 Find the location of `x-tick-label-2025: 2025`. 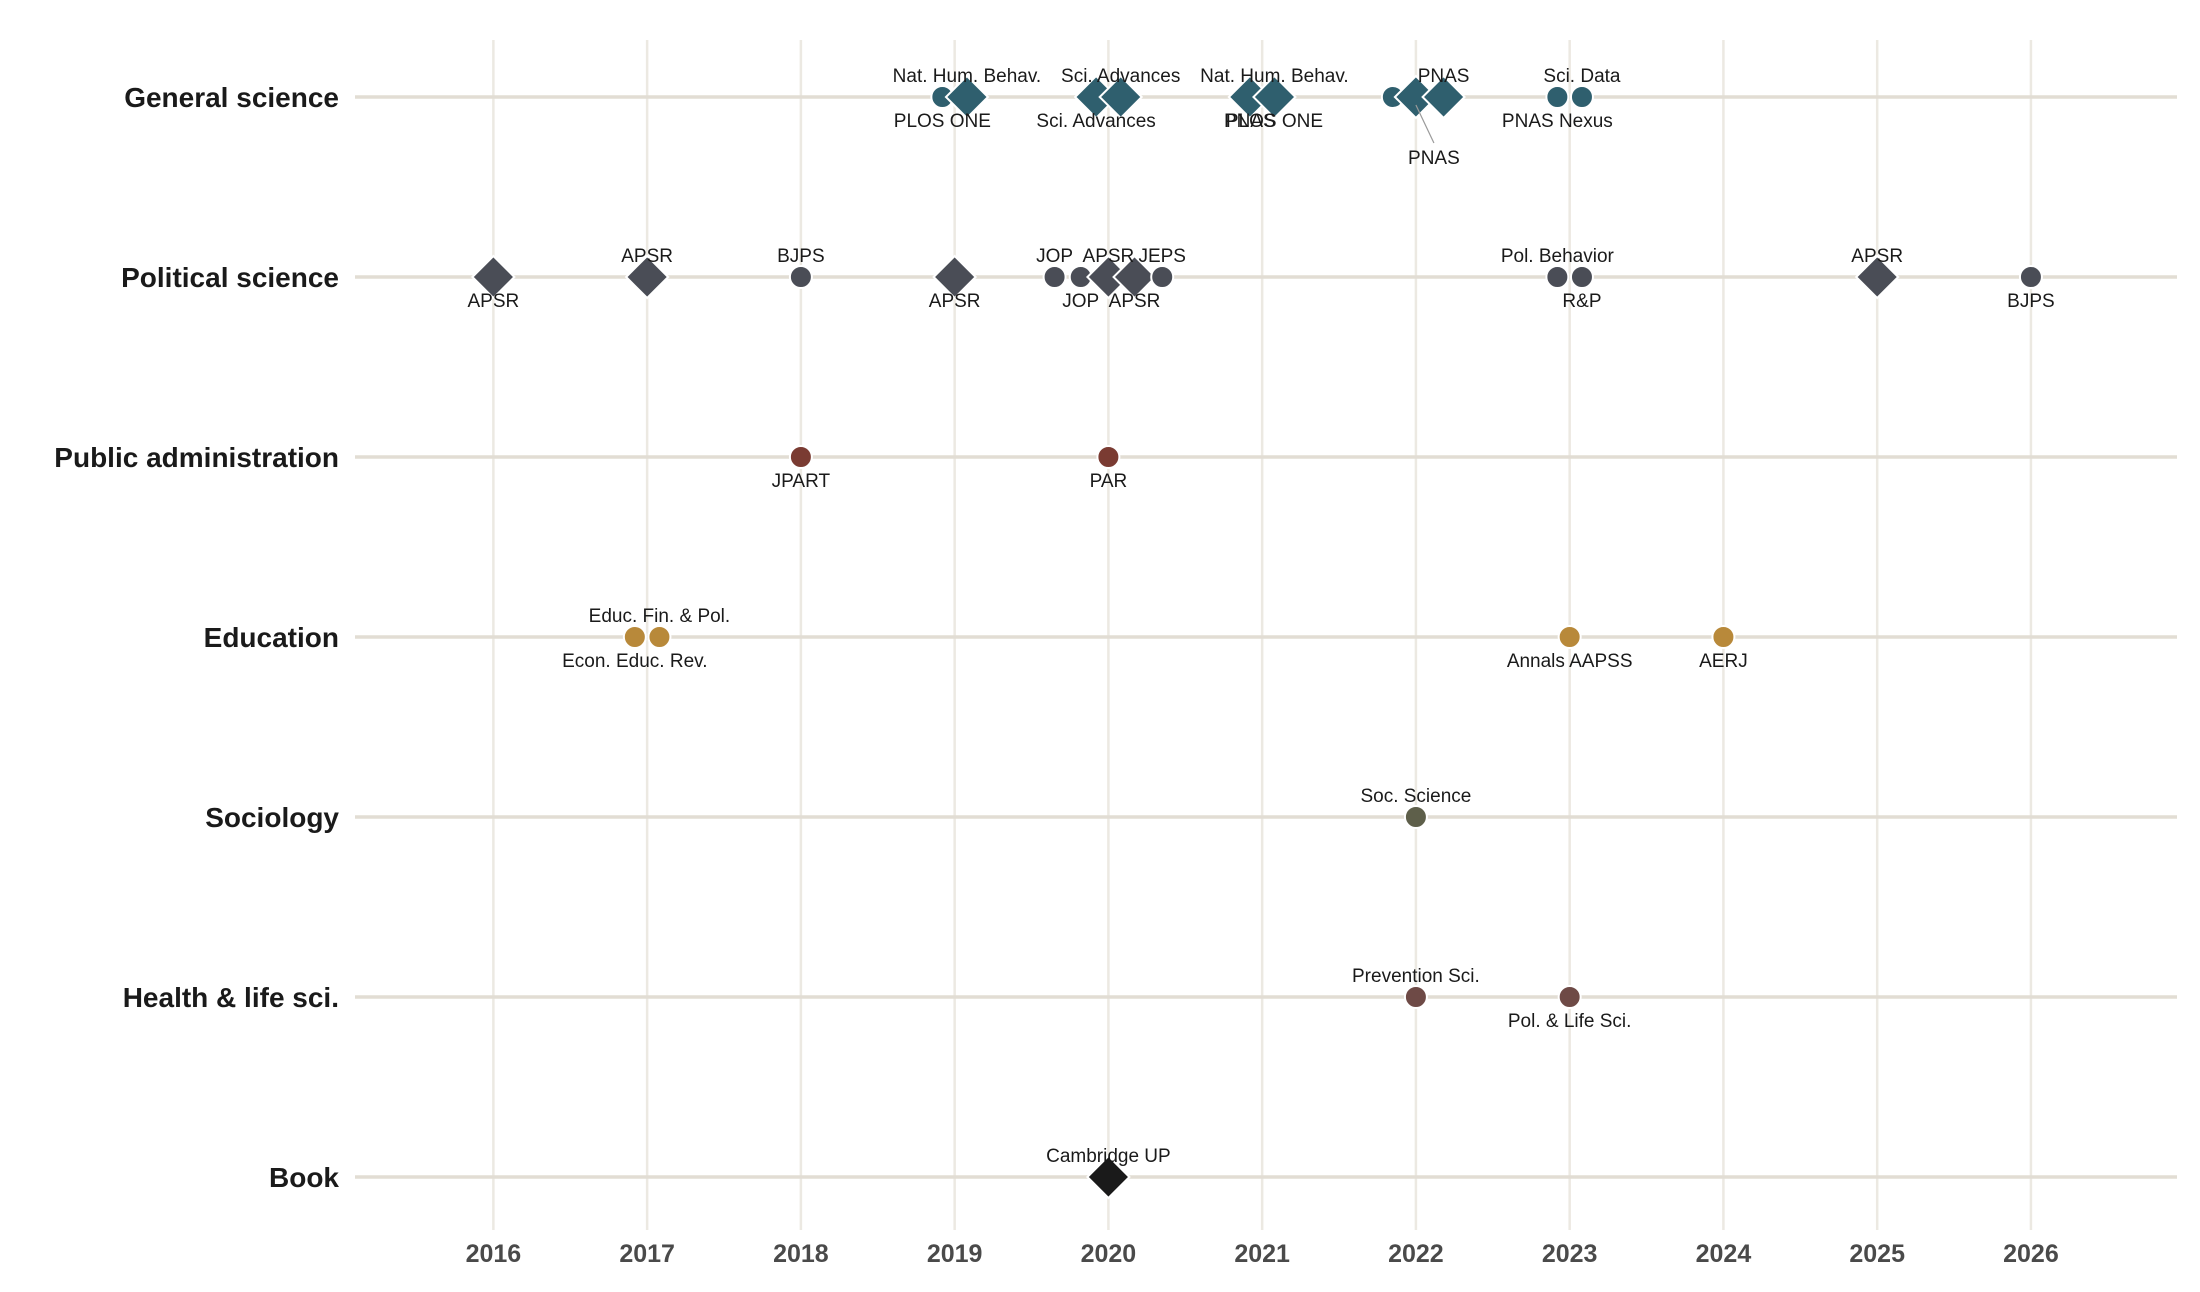

x-tick-label-2025: 2025 is located at coordinates (1877, 1254).